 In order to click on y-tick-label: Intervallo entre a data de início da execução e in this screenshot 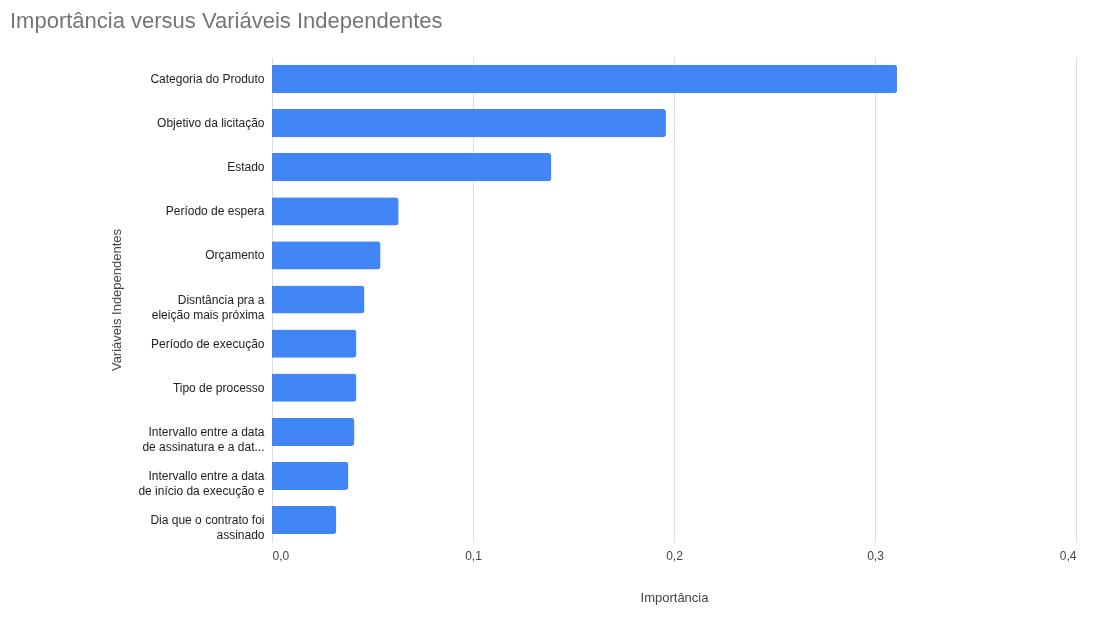, I will do `click(201, 483)`.